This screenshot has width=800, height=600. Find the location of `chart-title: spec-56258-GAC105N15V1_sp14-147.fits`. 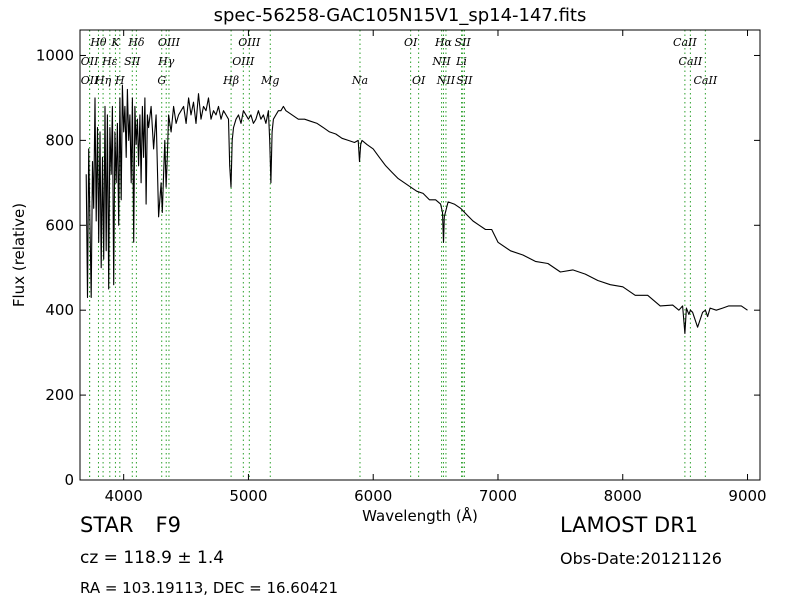

chart-title: spec-56258-GAC105N15V1_sp14-147.fits is located at coordinates (400, 15).